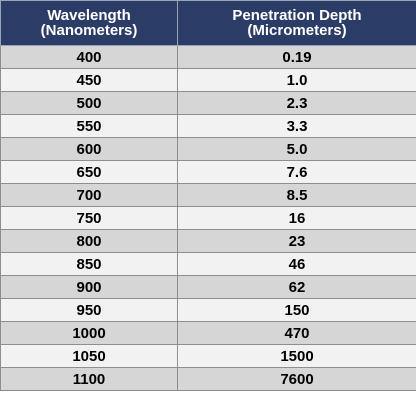 The height and width of the screenshot is (400, 416). Describe the element at coordinates (296, 241) in the screenshot. I see `depth-cell: 23` at that location.